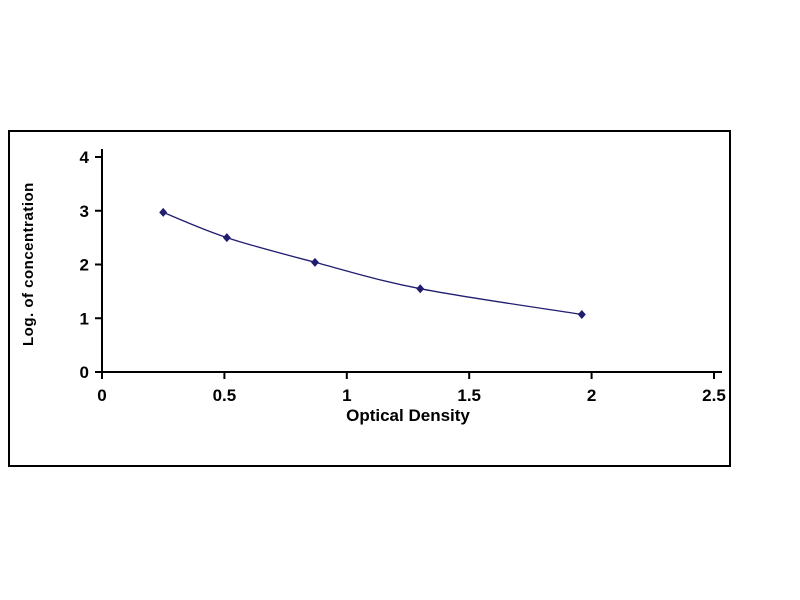 This screenshot has width=800, height=600. Describe the element at coordinates (372, 263) in the screenshot. I see `curve-line` at that location.